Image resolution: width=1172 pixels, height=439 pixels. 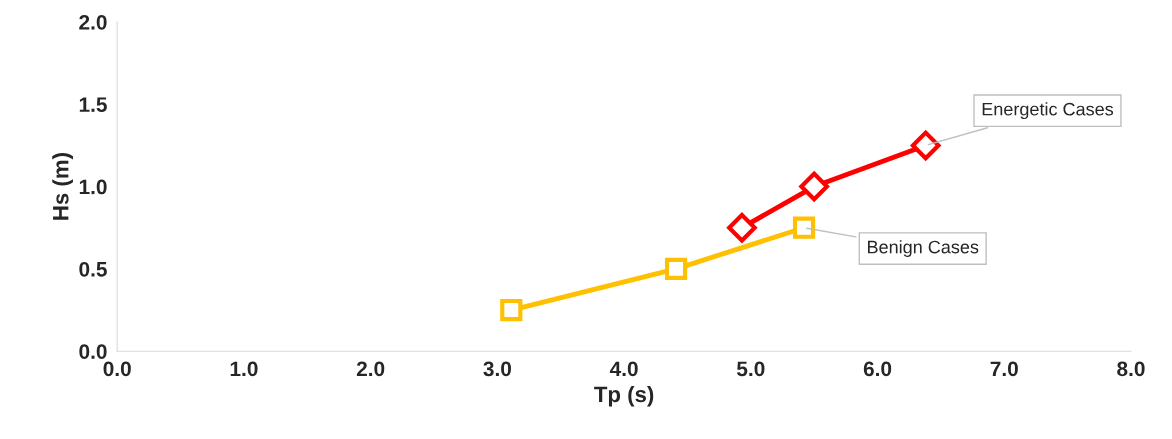 What do you see at coordinates (93, 269) in the screenshot?
I see `y-tick-label: 0.5` at bounding box center [93, 269].